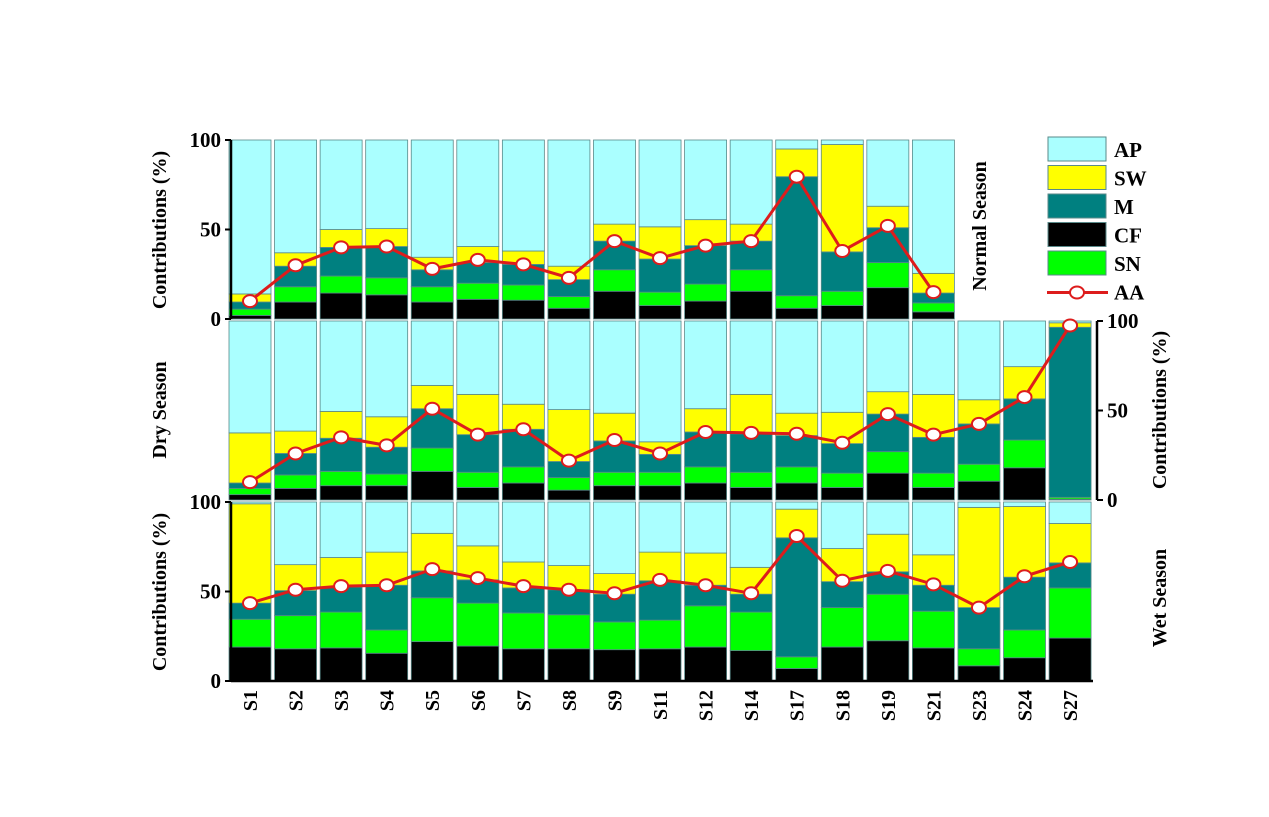 This screenshot has width=1269, height=817. What do you see at coordinates (1070, 659) in the screenshot?
I see `bar-CF-S27` at bounding box center [1070, 659].